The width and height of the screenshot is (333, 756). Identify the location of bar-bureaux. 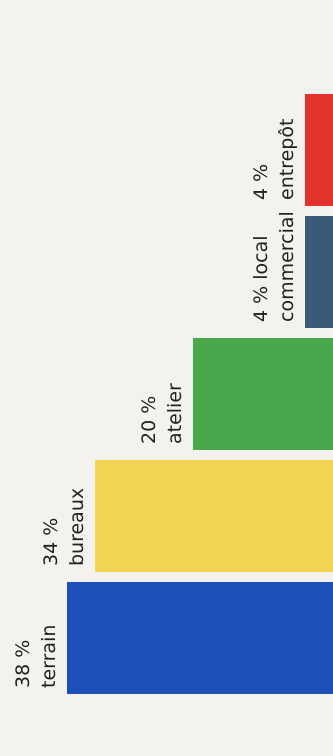
(214, 516).